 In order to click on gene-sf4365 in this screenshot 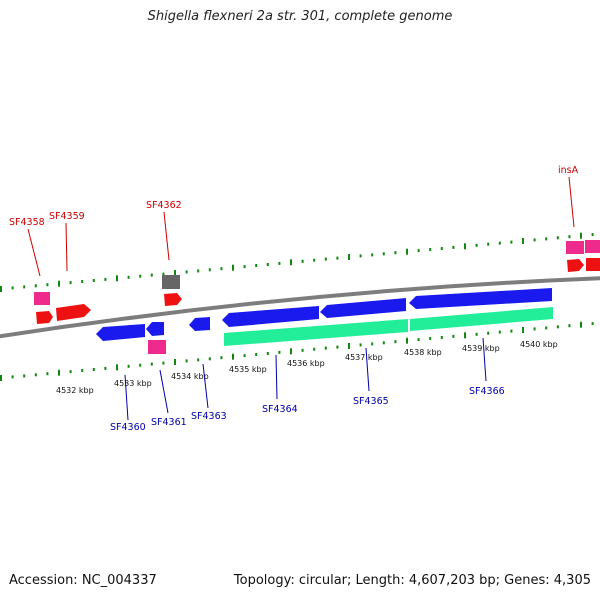, I will do `click(363, 308)`.